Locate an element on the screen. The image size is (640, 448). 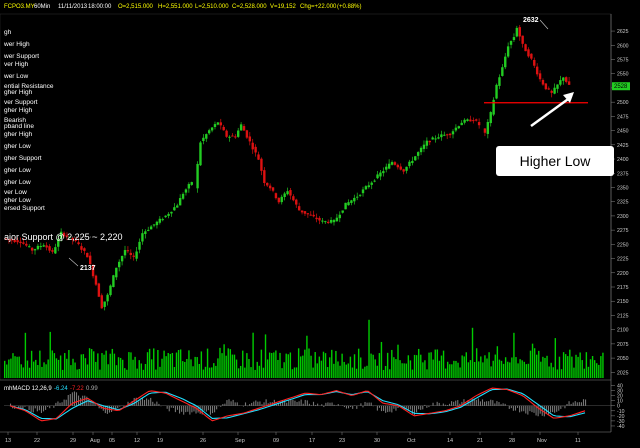
x-tick-label: 26 is located at coordinates (203, 441).